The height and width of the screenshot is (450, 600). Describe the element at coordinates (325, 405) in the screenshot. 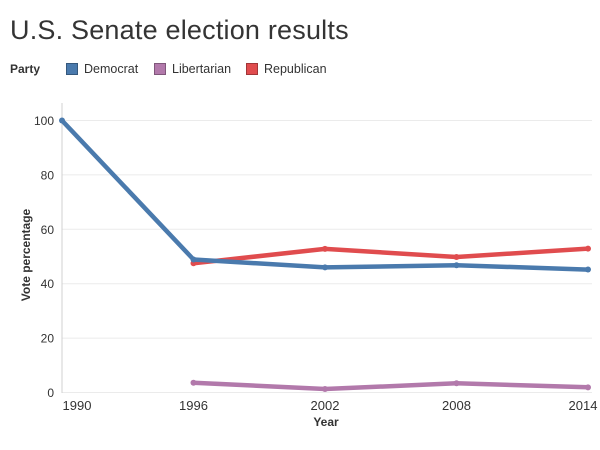

I see `x-tick-label: 2002` at that location.